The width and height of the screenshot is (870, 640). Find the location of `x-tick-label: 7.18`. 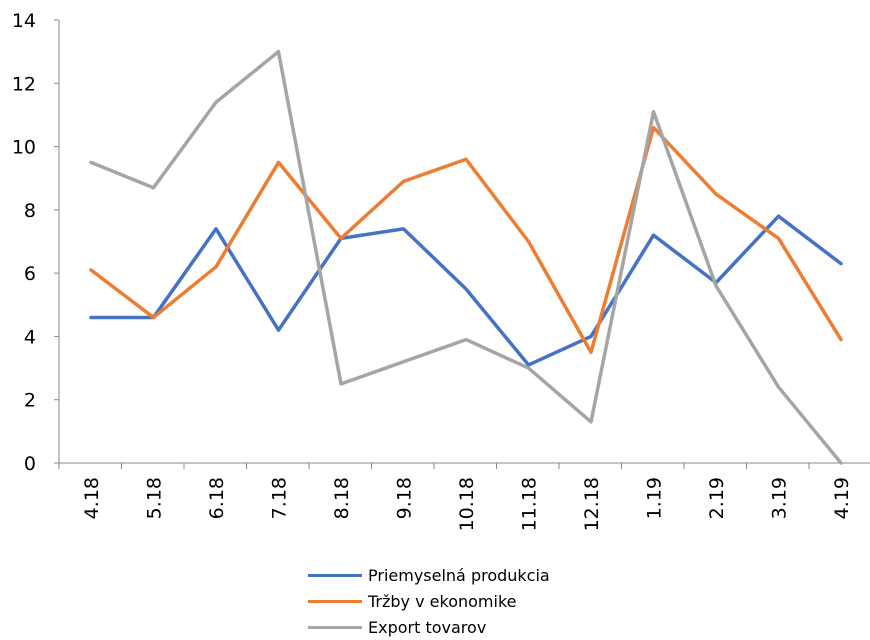

x-tick-label: 7.18 is located at coordinates (280, 498).